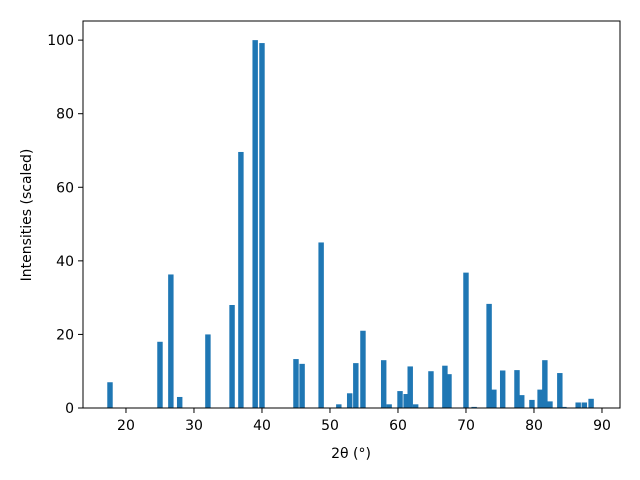  Describe the element at coordinates (65, 262) in the screenshot. I see `y-tick-label: 40` at that location.